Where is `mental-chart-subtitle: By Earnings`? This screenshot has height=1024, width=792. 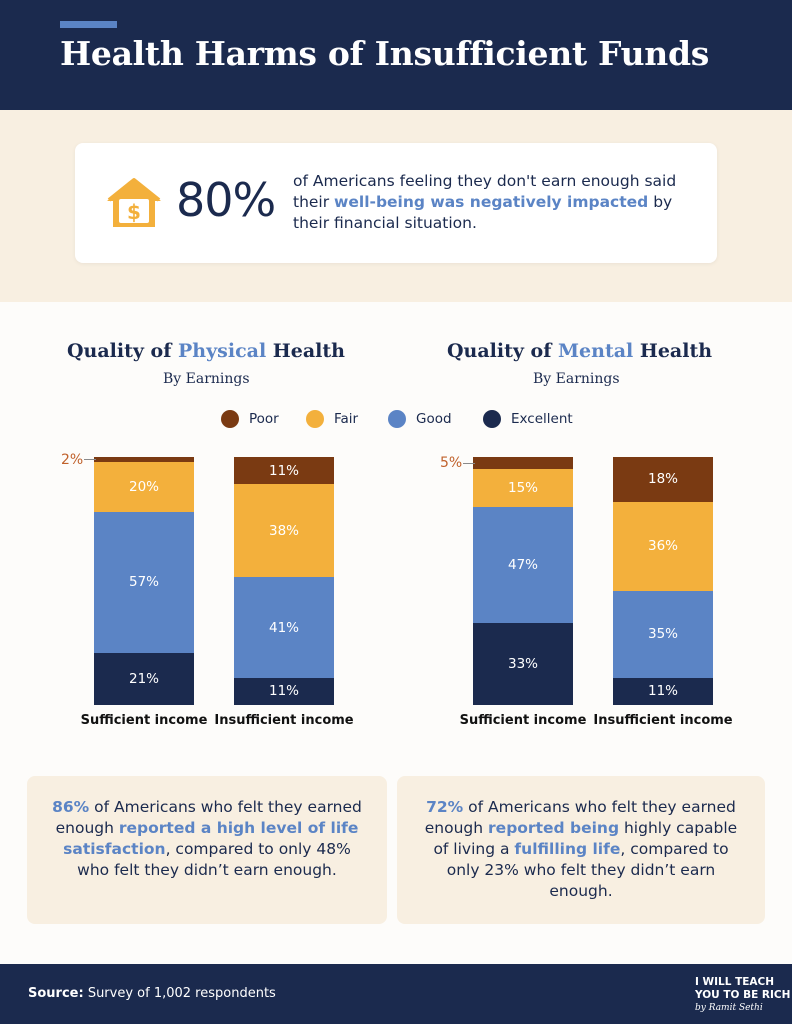
mental-chart-subtitle: By Earnings is located at coordinates (576, 379).